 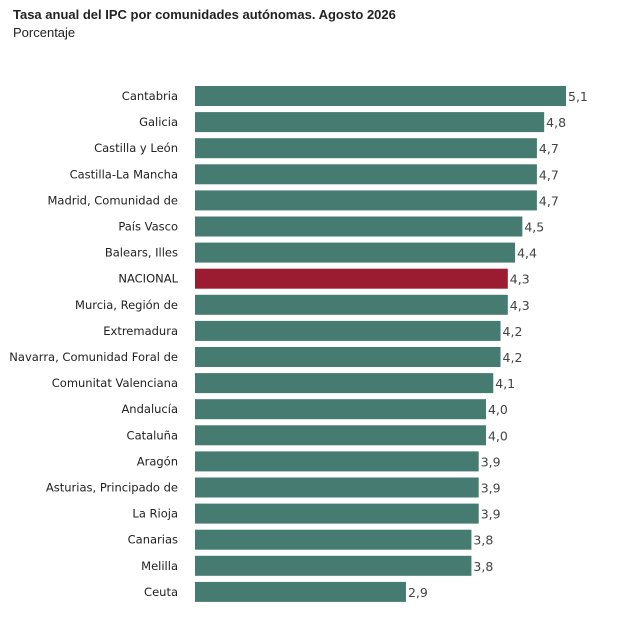 I want to click on category-label: Castilla y León, so click(x=136, y=148).